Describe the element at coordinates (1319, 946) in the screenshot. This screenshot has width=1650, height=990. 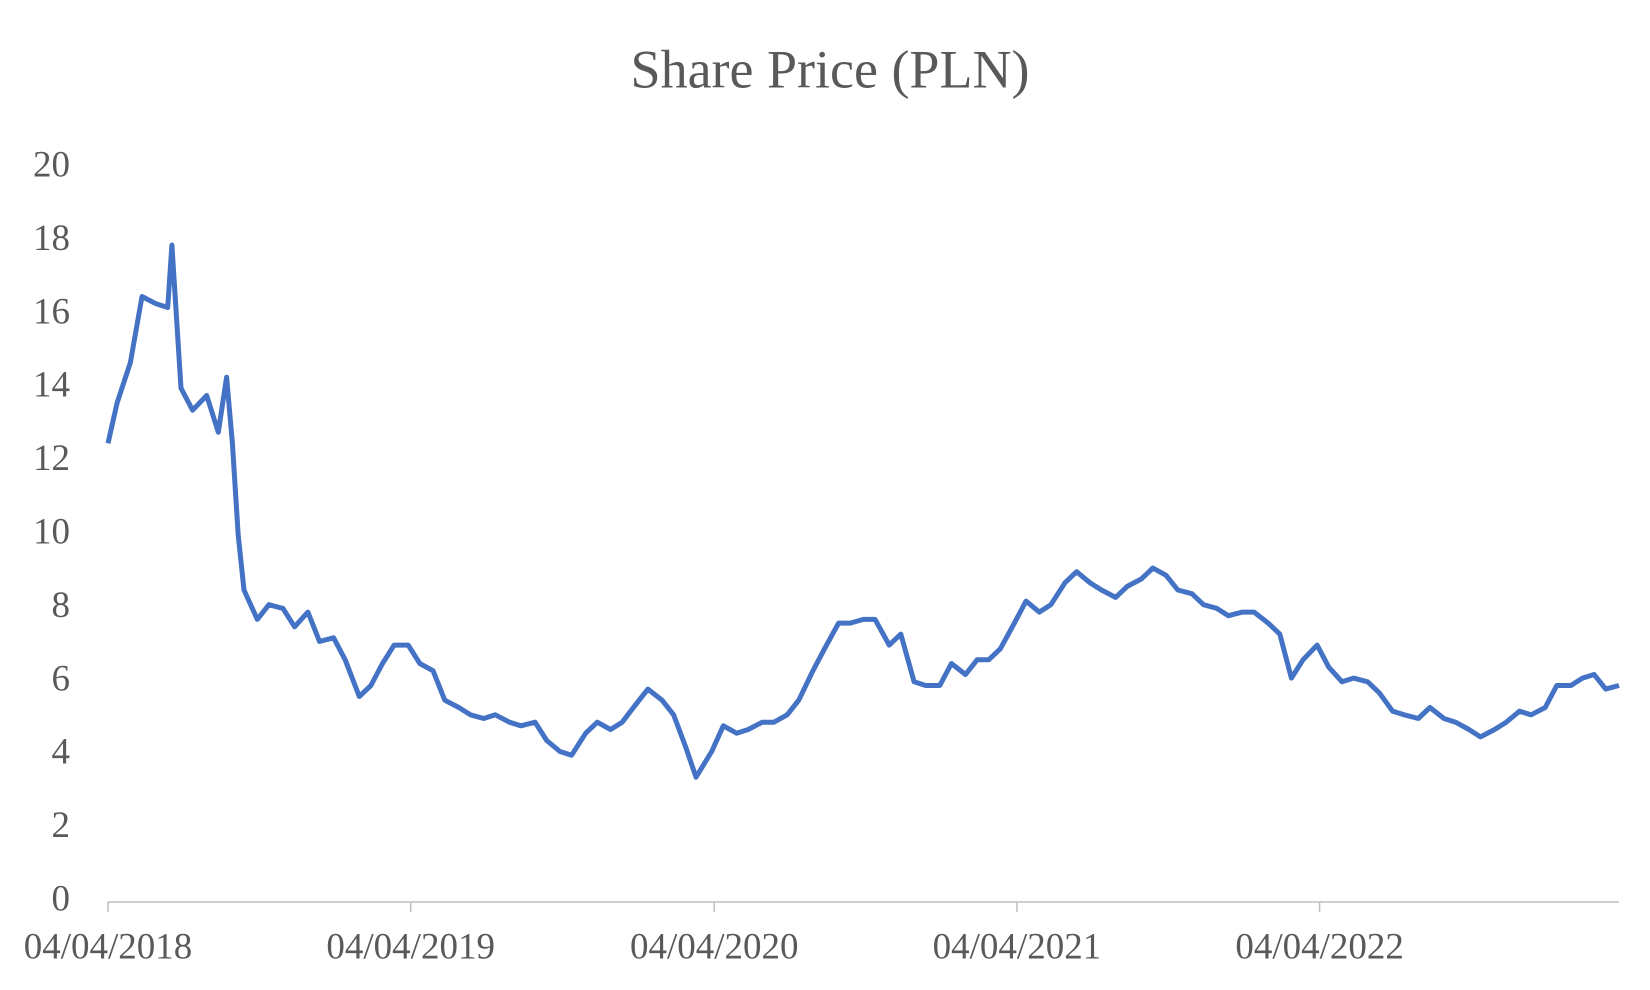
I see `x-tick-label: 04/04/2022` at that location.